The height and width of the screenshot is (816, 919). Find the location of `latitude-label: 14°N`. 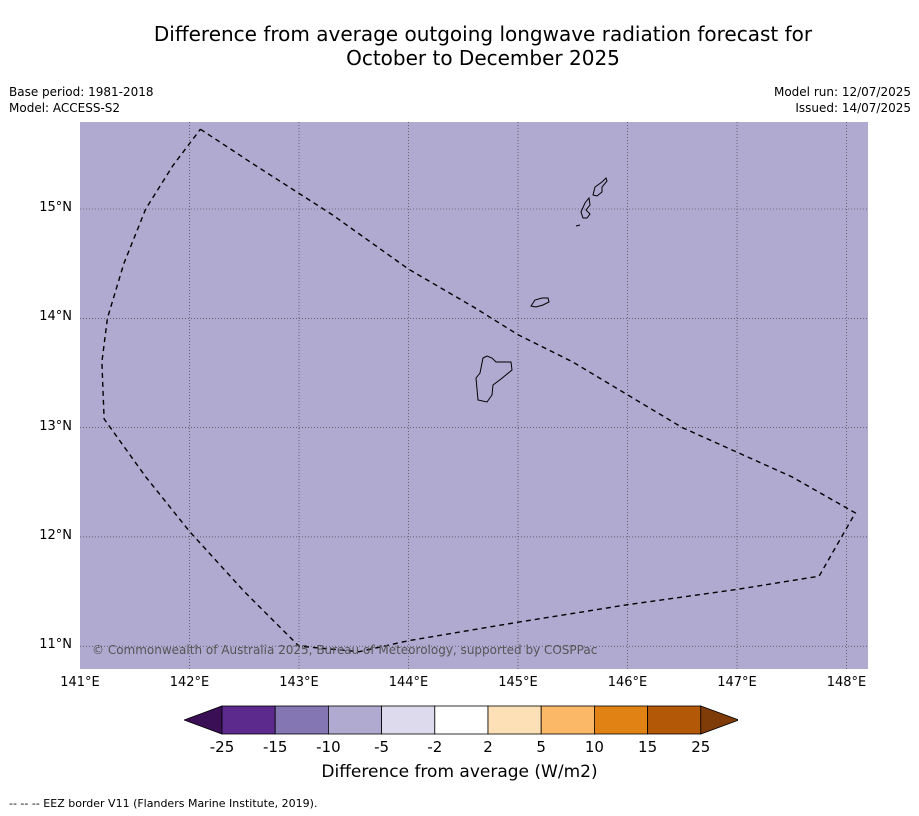

latitude-label: 14°N is located at coordinates (55, 317).